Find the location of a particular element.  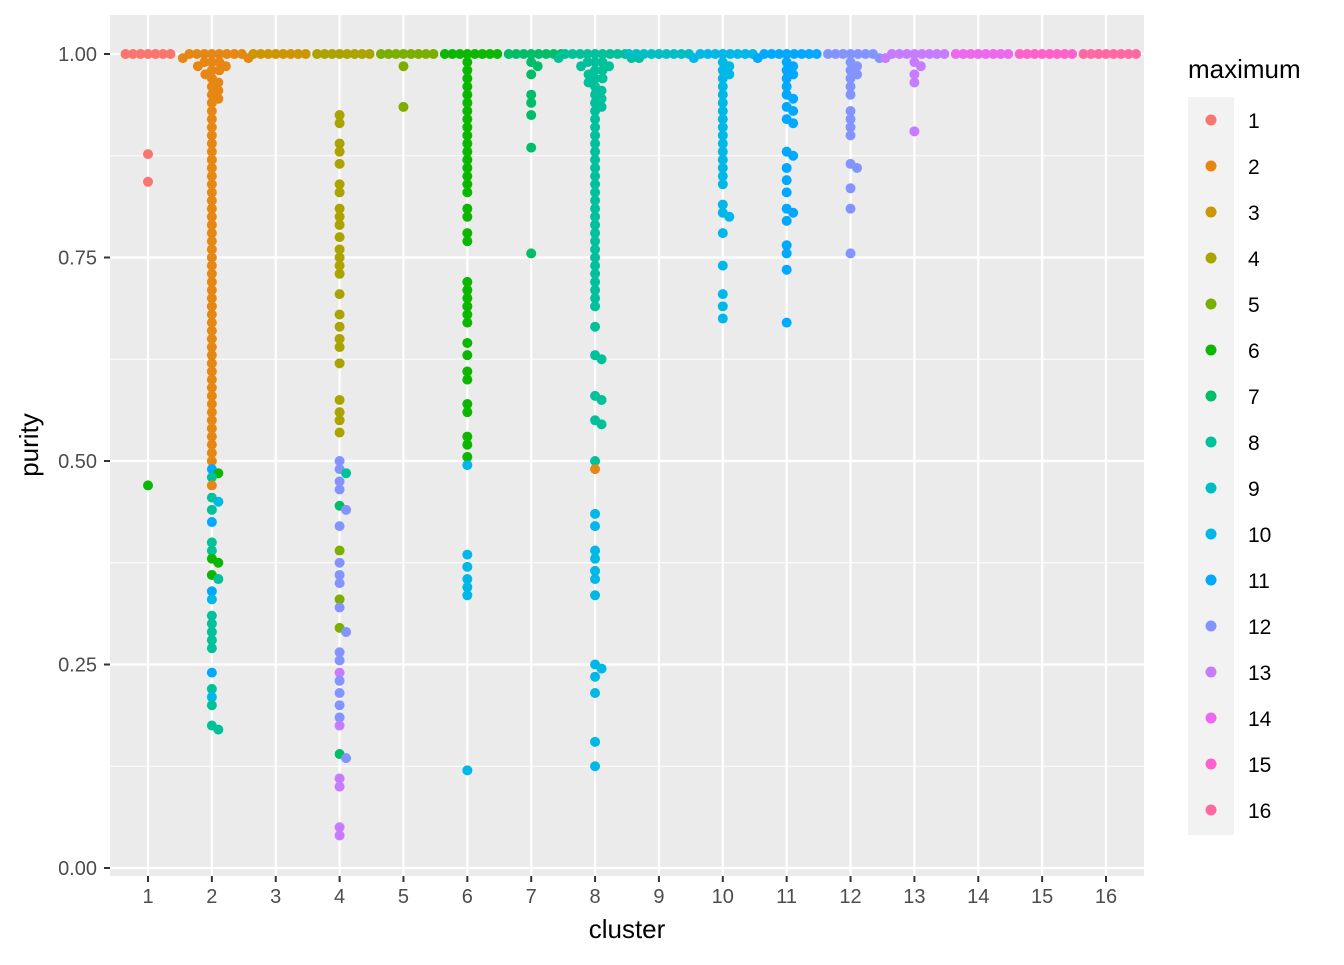

x-tick-label: 12 is located at coordinates (850, 897).